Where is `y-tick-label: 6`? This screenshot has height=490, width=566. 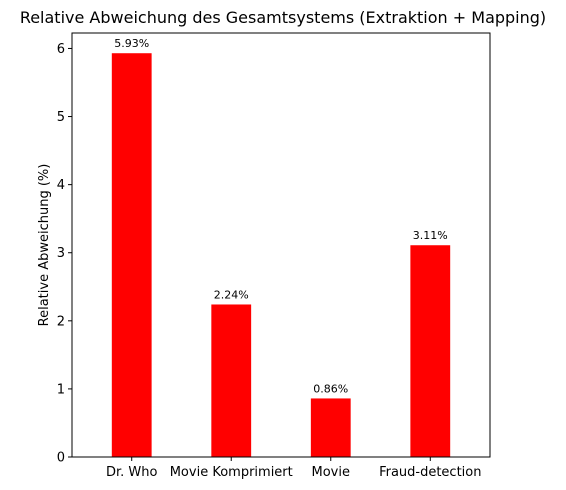
y-tick-label: 6 is located at coordinates (61, 49).